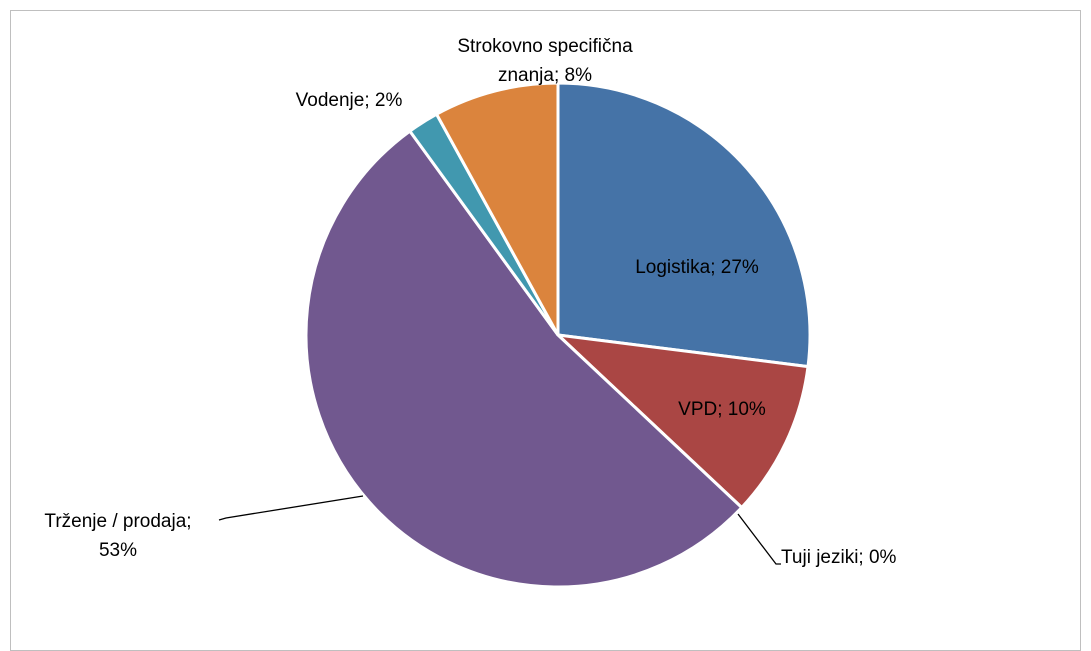  I want to click on label-line: 53%, so click(118, 550).